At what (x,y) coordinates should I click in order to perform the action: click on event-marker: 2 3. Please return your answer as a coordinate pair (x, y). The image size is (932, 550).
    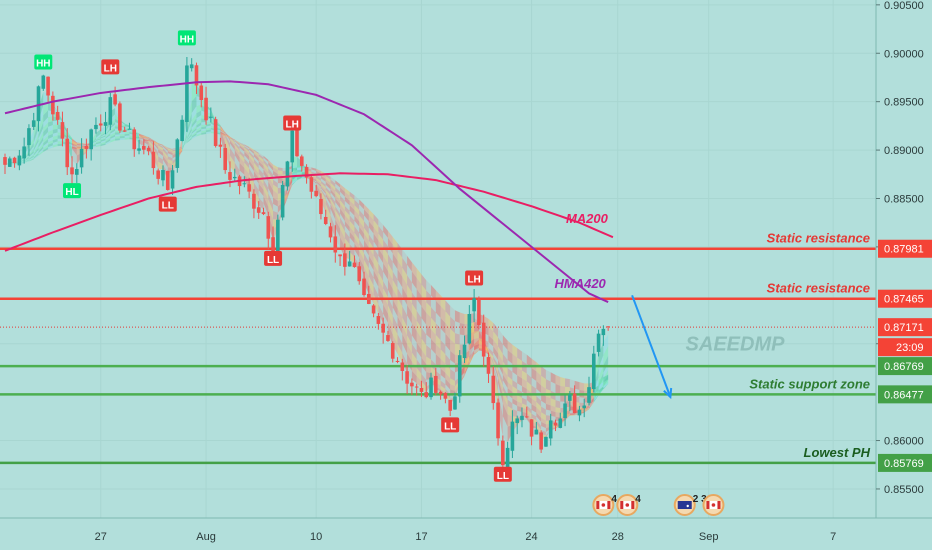
    Looking at the image, I should click on (690, 505).